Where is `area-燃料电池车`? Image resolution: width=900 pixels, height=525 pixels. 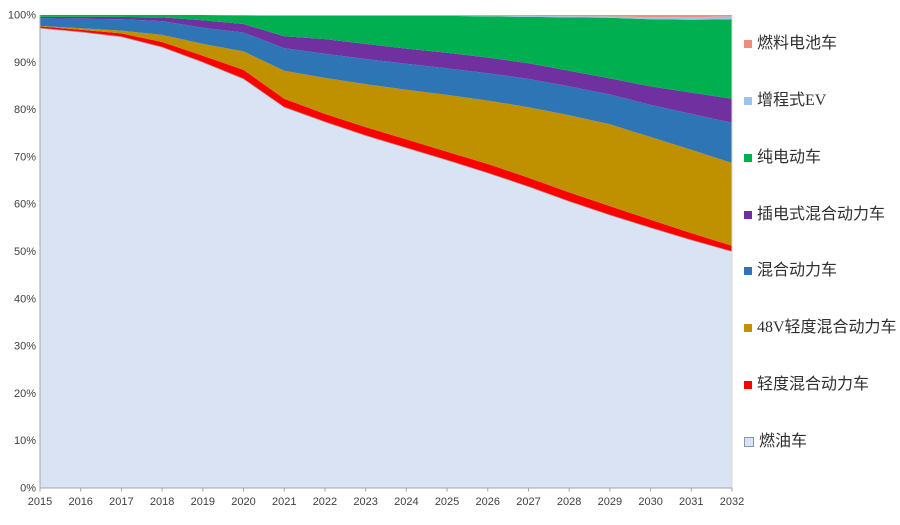 area-燃料电池车 is located at coordinates (386, 16).